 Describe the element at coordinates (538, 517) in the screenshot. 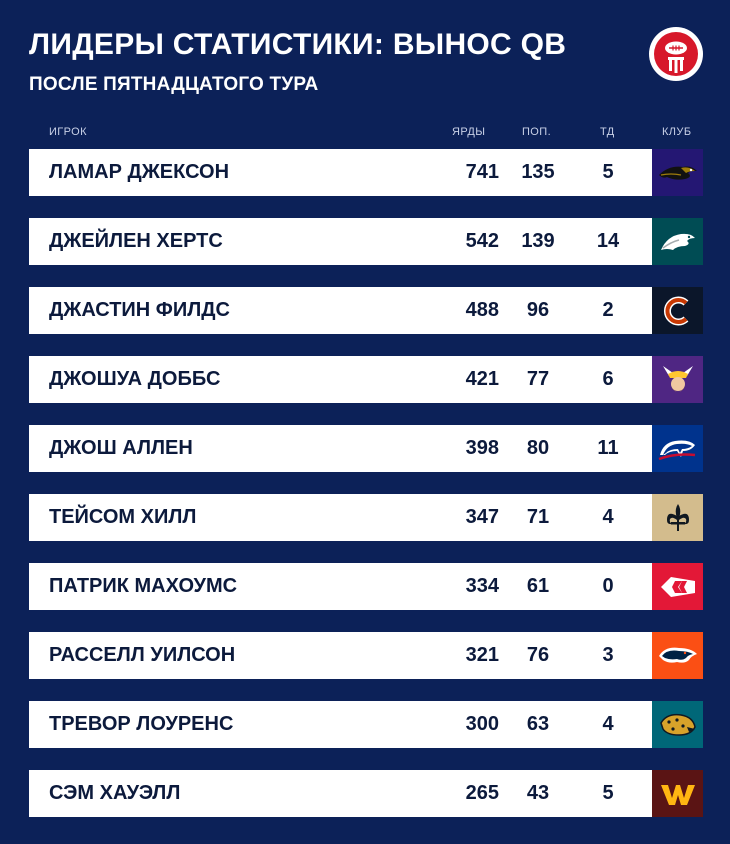

I see `attempts-value: 71` at that location.